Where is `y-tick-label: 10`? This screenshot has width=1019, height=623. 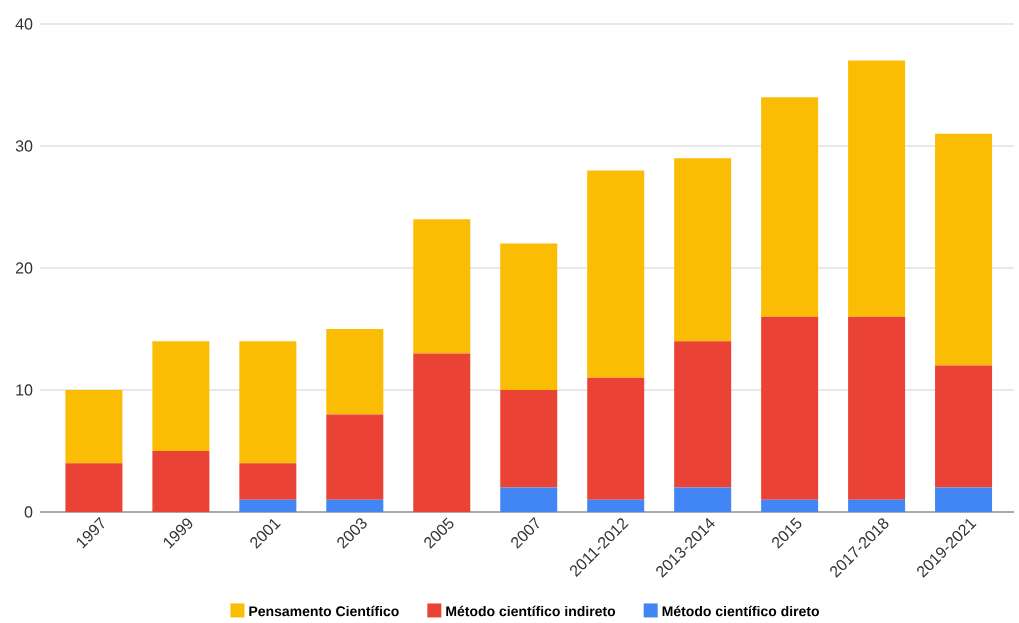
y-tick-label: 10 is located at coordinates (24, 390).